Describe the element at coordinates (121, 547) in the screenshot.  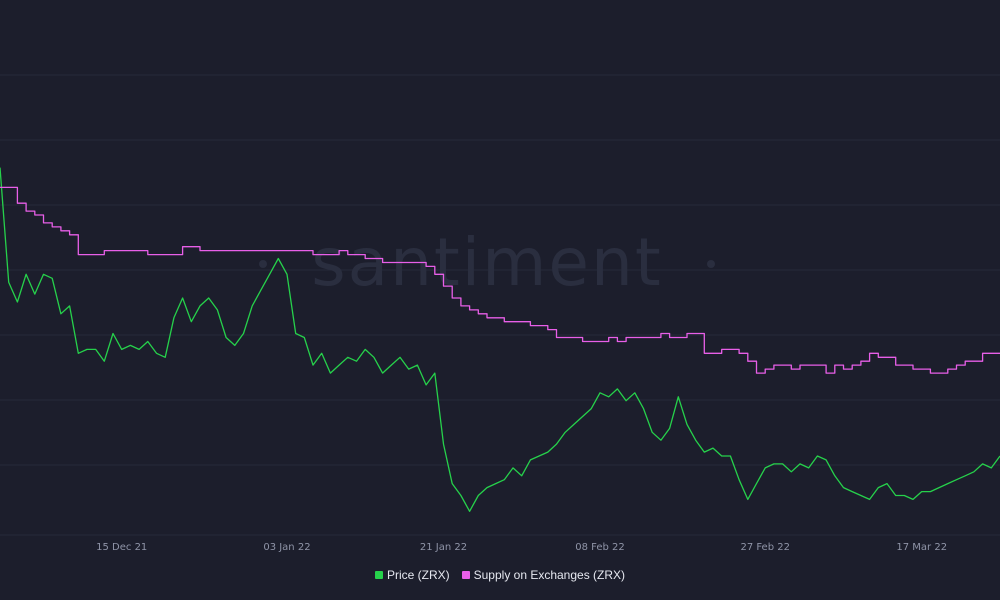
I see `x-tick-label: 15 Dec 21` at that location.